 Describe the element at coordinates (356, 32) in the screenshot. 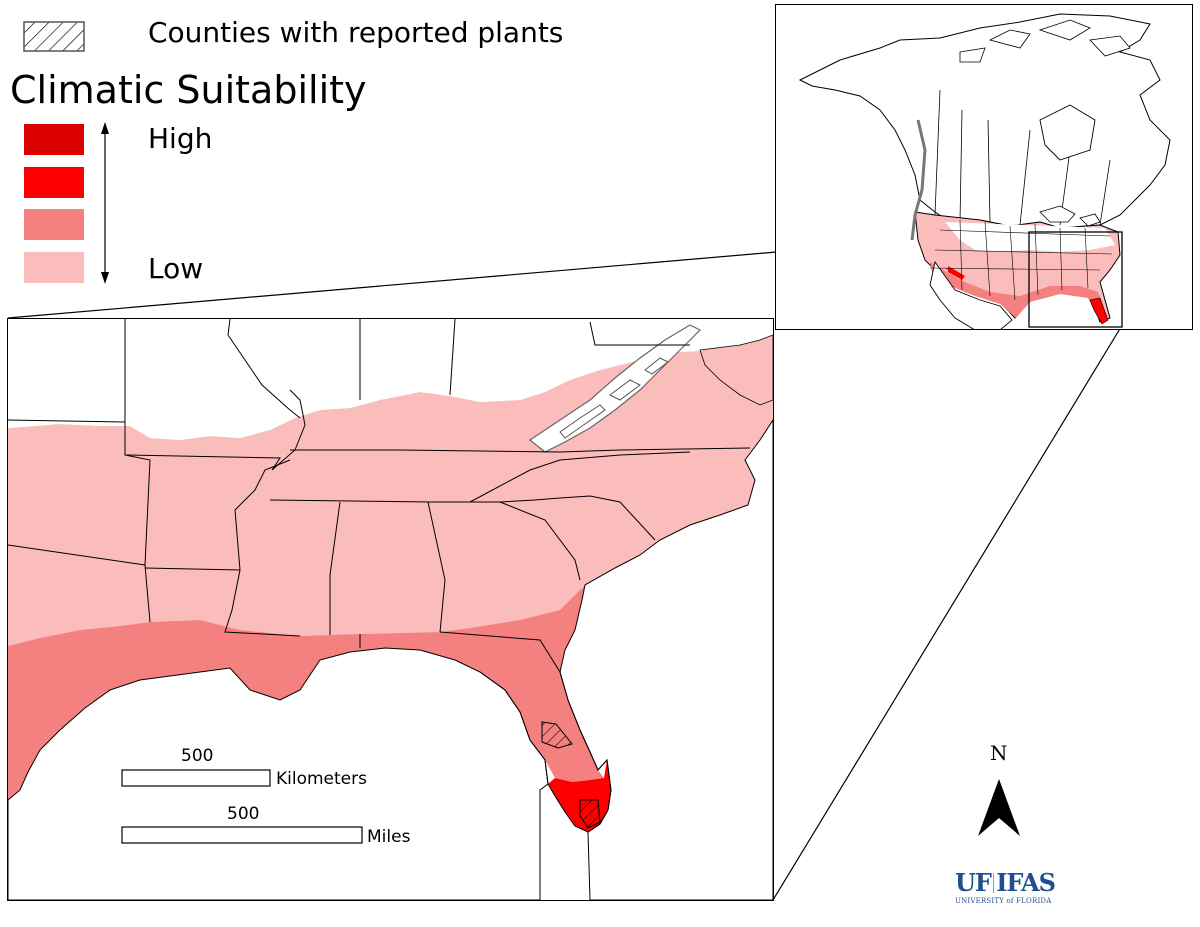

I see `counties-legend-label: Counties with reported plants` at that location.